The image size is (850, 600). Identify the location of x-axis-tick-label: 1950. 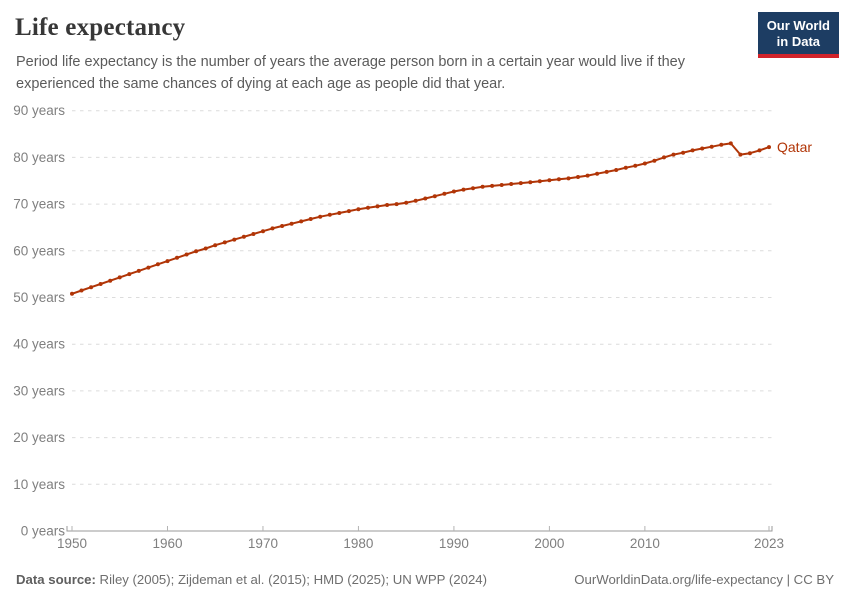
(72, 543).